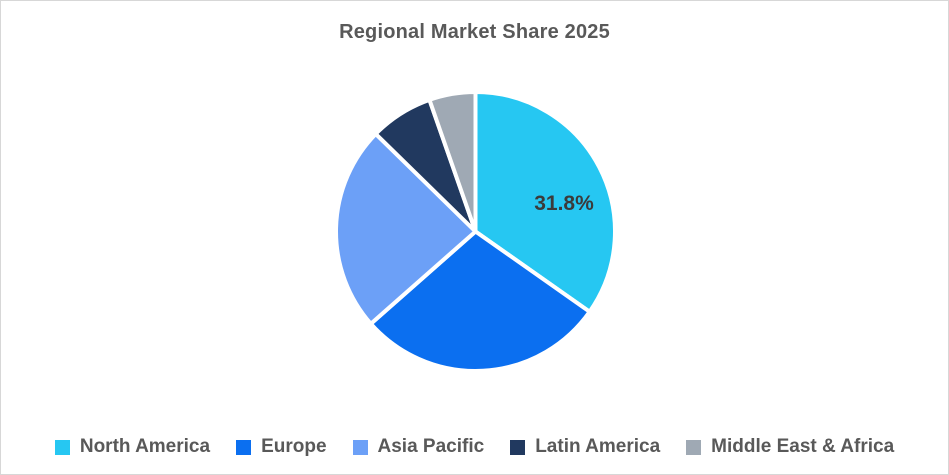  Describe the element at coordinates (474, 32) in the screenshot. I see `chart-title: Regional Market Share 2025` at that location.